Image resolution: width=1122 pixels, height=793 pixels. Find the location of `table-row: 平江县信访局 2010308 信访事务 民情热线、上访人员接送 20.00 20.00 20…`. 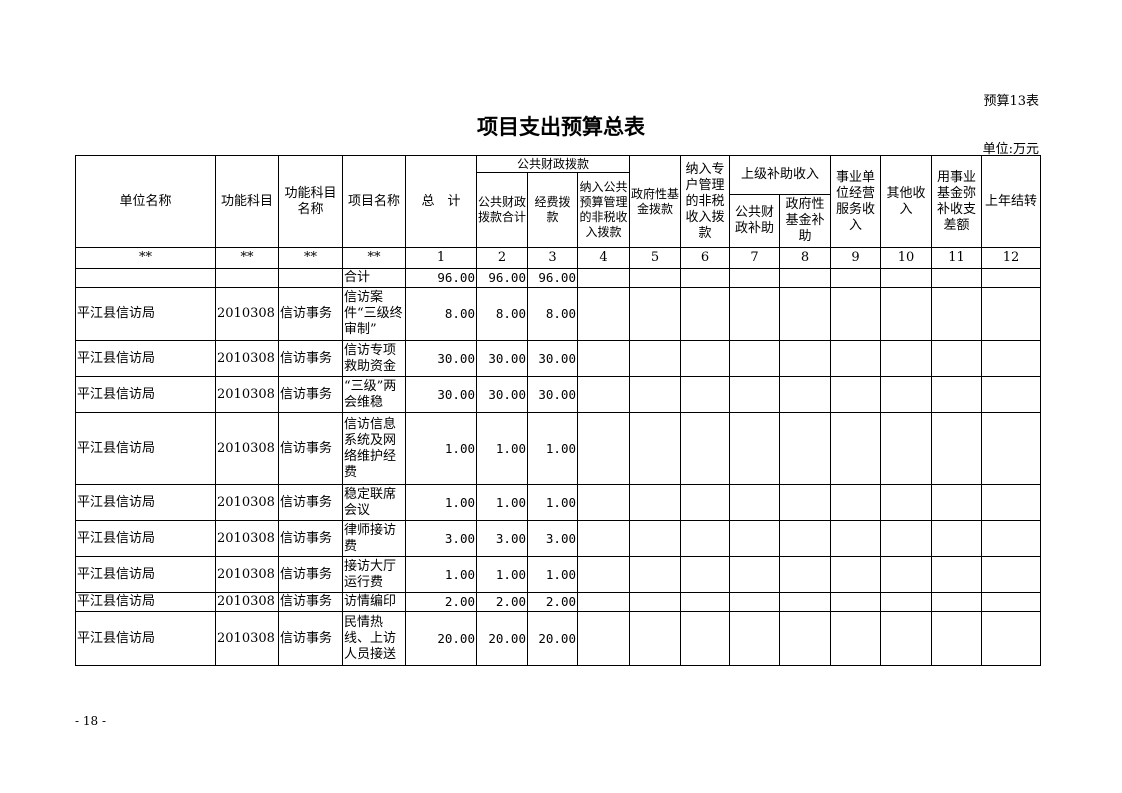

table-row: 平江县信访局 2010308 信访事务 民情热线、上访人员接送 20.00 20.00 20… is located at coordinates (558, 638).